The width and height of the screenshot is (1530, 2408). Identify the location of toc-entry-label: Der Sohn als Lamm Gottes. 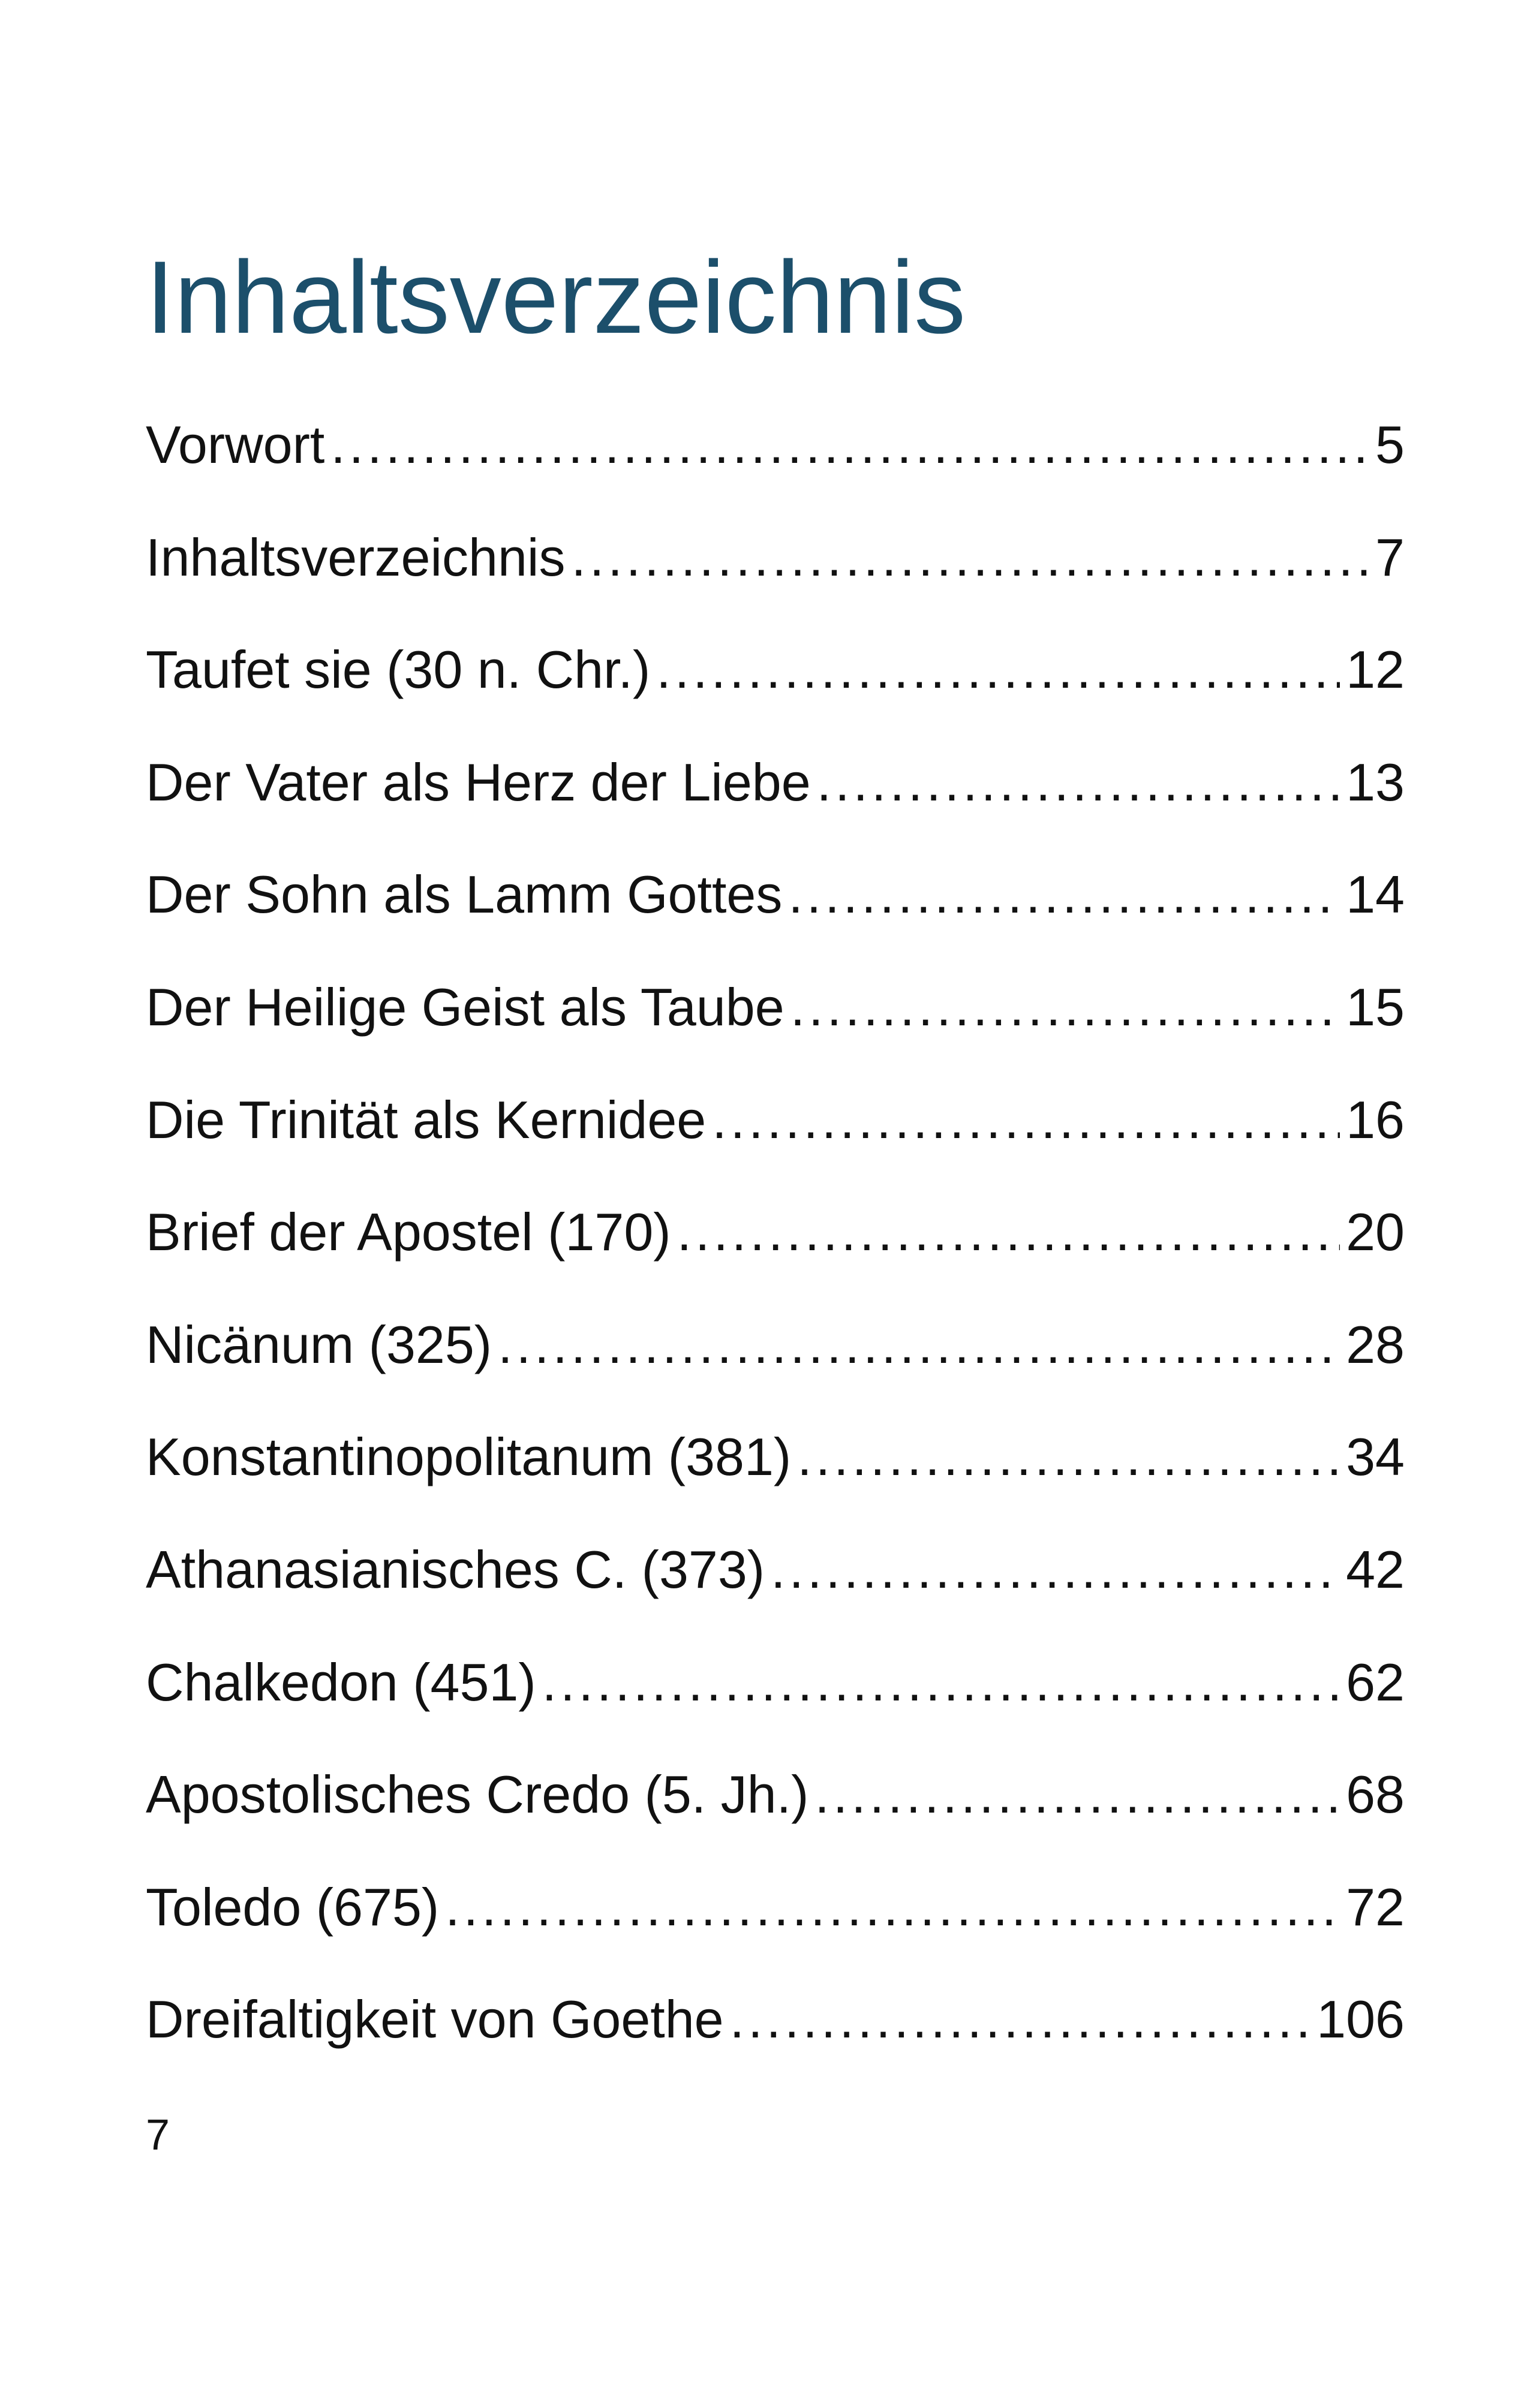
(464, 895).